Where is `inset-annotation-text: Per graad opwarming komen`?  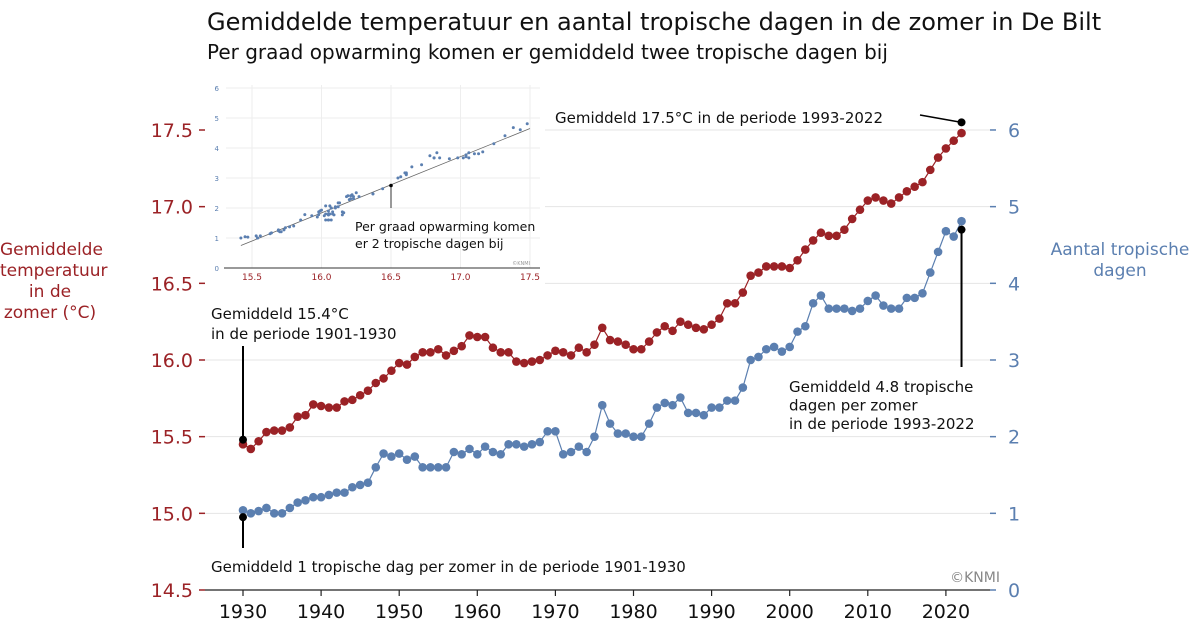
inset-annotation-text: Per graad opwarming komen is located at coordinates (445, 226).